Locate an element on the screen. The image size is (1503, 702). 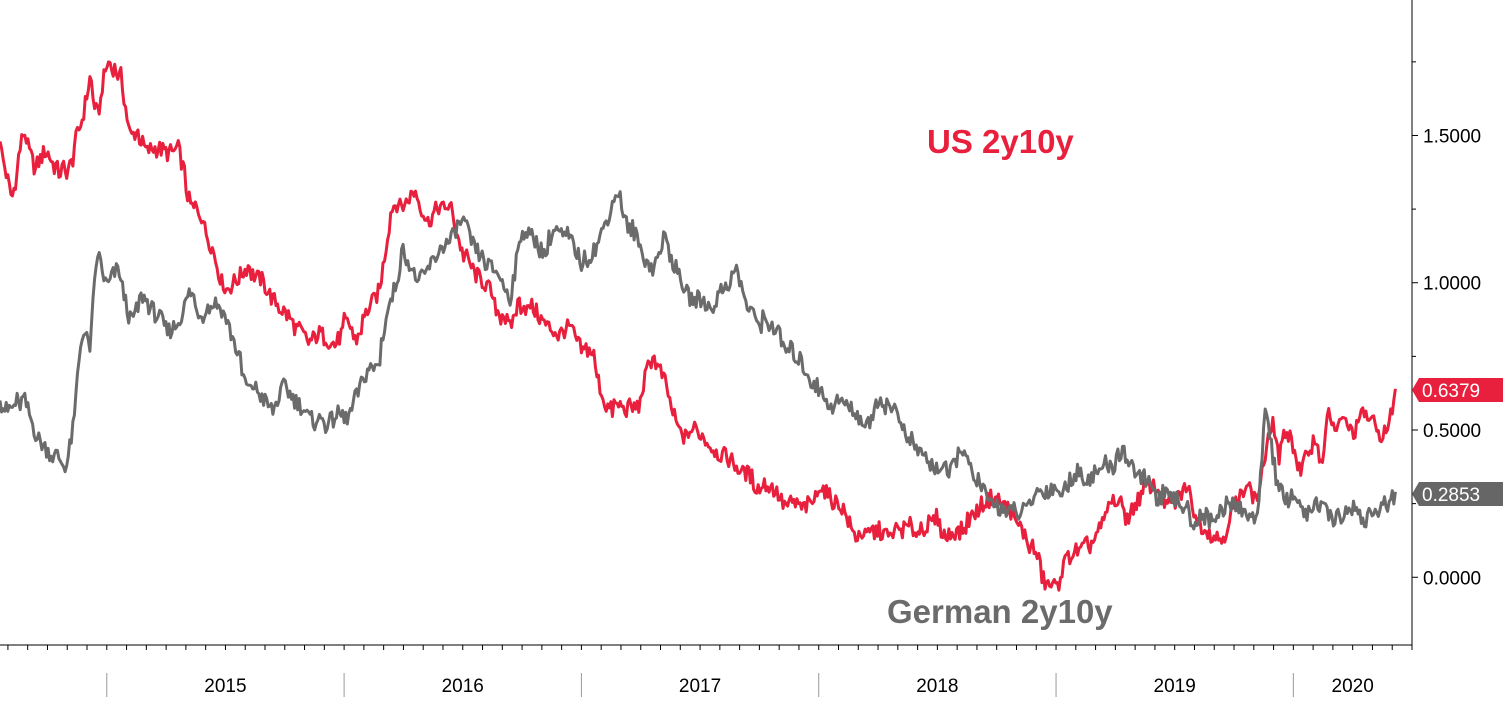
x-tick-label: 2016 is located at coordinates (463, 686).